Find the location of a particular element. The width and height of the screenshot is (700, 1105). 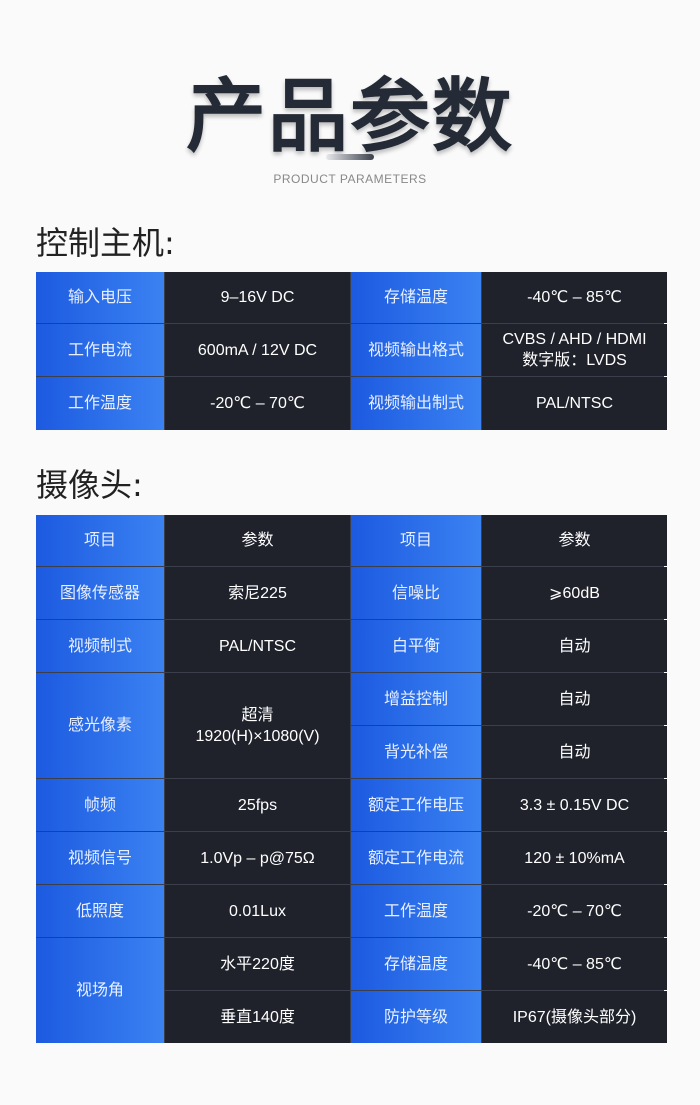

param-label: 视频输出格式 is located at coordinates (416, 350).